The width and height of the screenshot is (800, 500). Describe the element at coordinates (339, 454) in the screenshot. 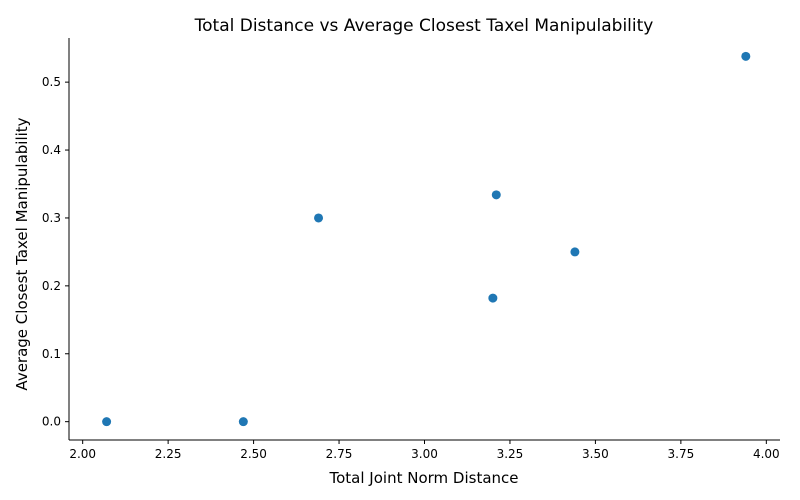

I see `x-tick-label: 2.75` at that location.